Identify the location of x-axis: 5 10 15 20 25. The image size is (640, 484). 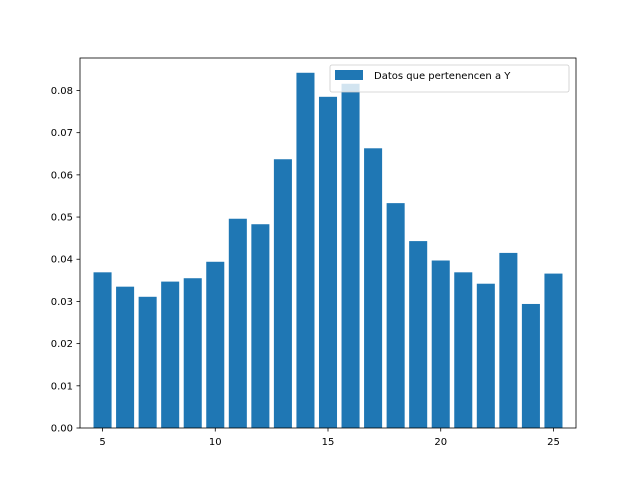
(329, 438).